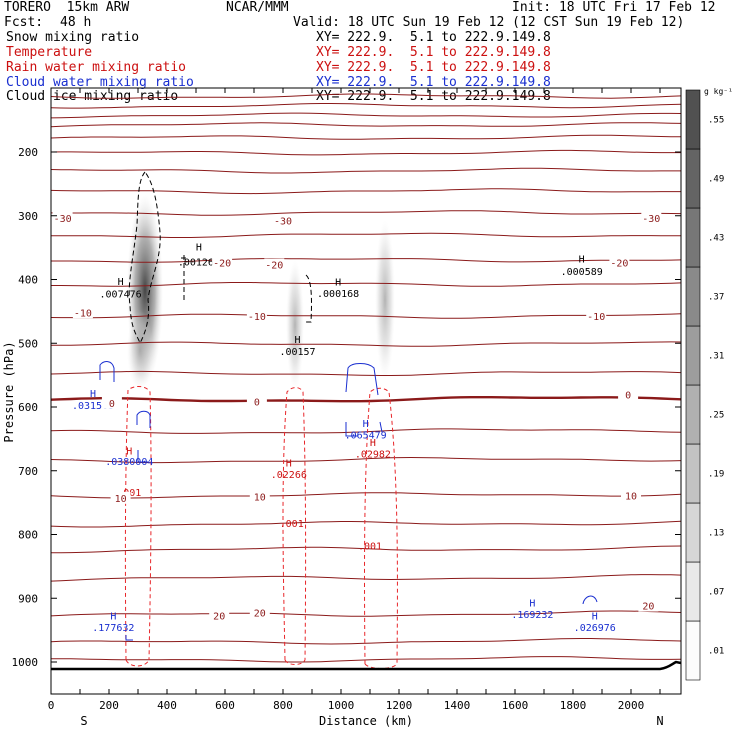 The height and width of the screenshot is (740, 740). I want to click on x-tick-label: 1400, so click(457, 705).